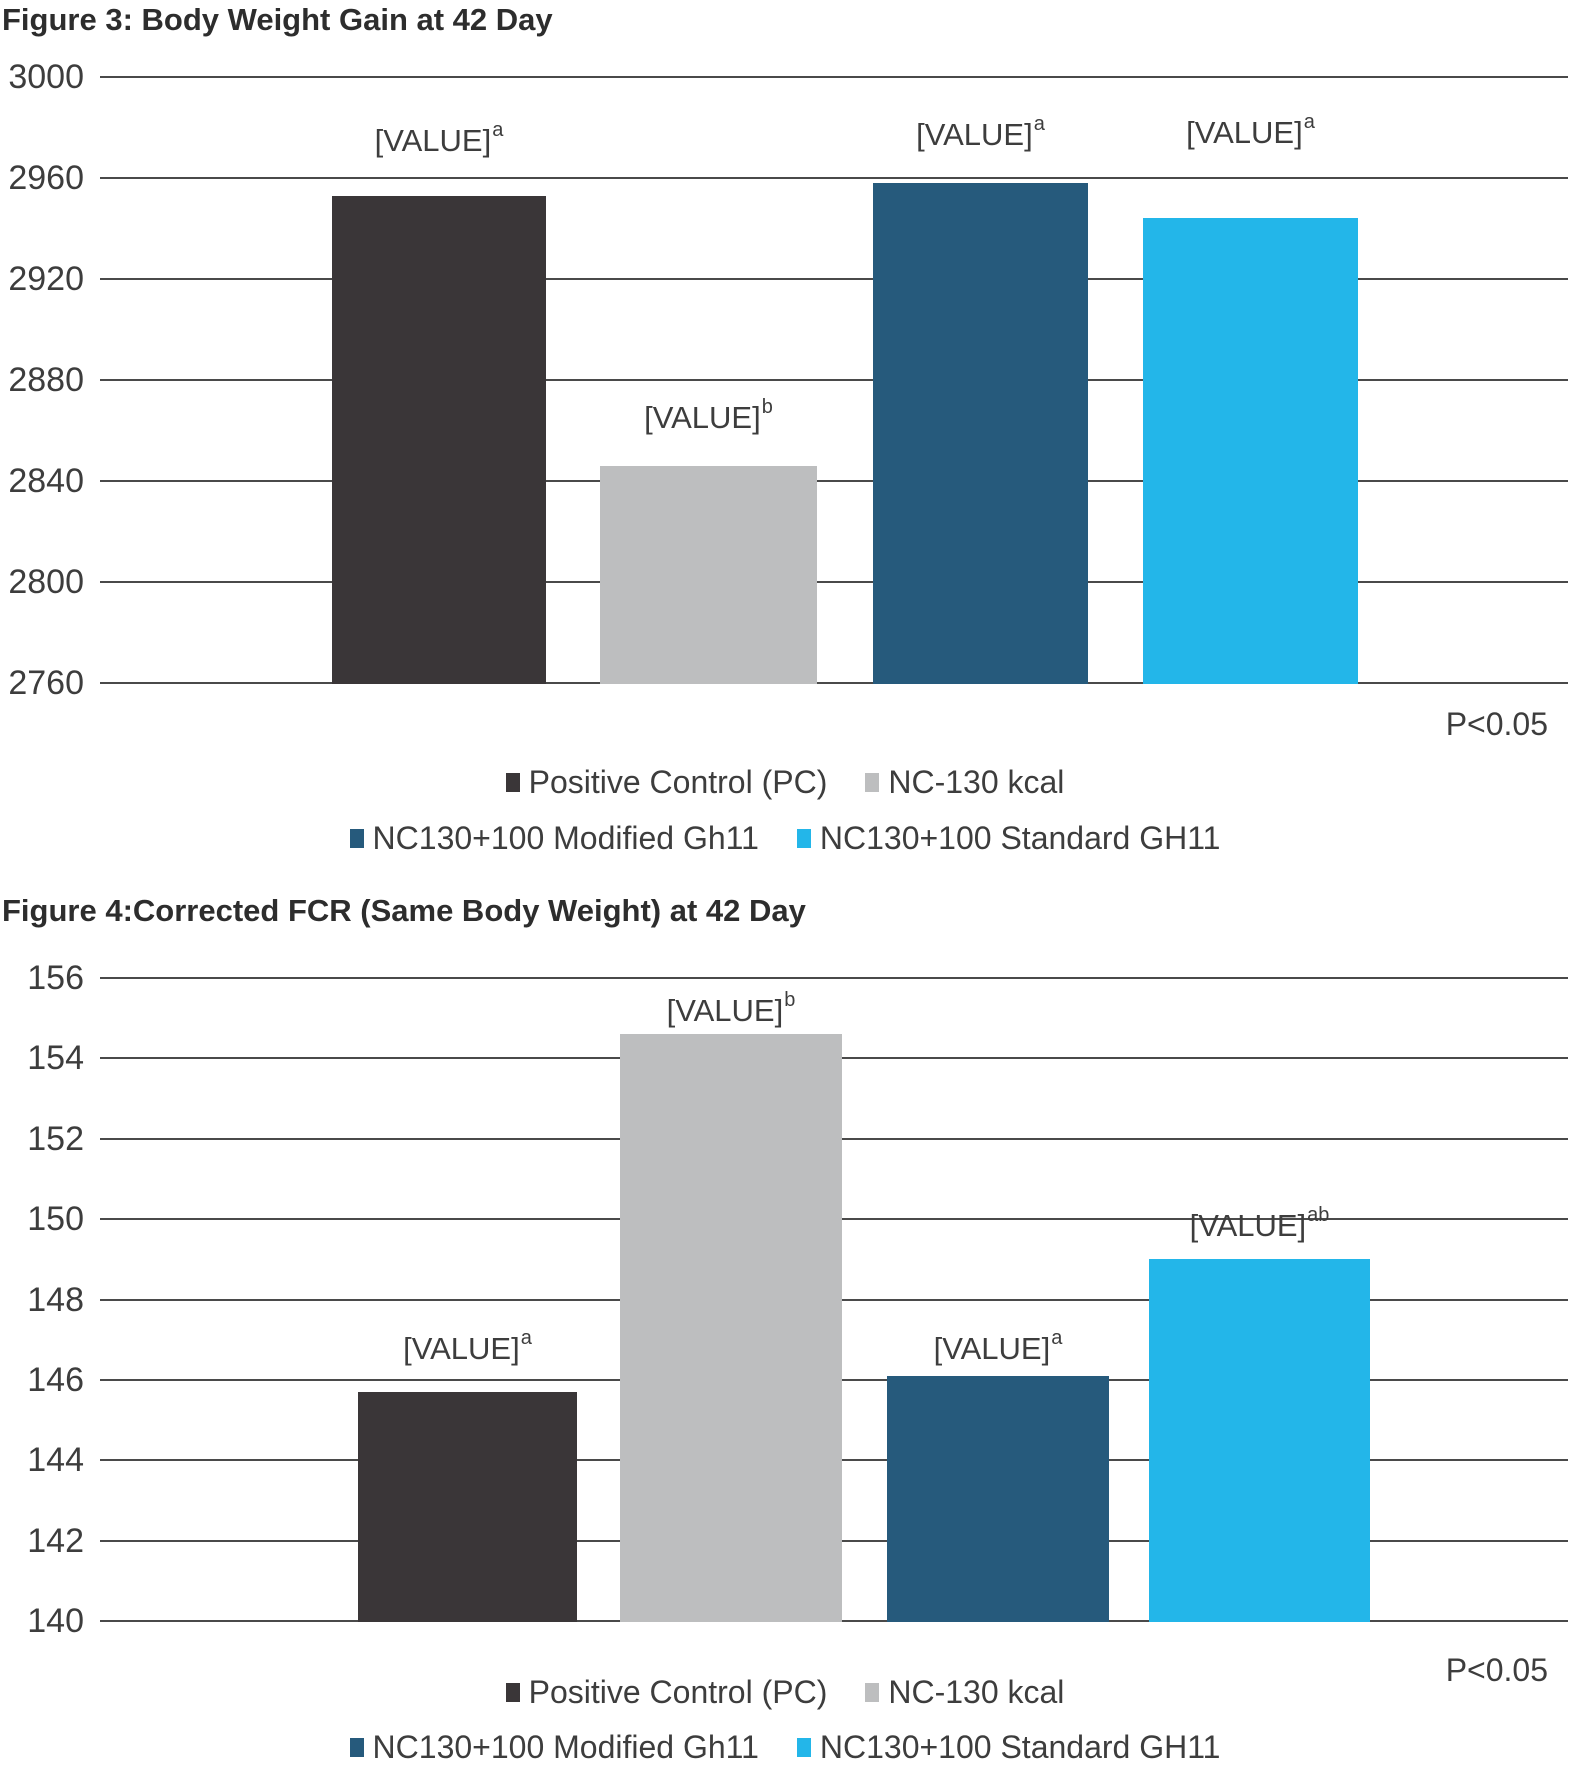 This screenshot has width=1570, height=1766. Describe the element at coordinates (731, 1328) in the screenshot. I see `bar-2-figure4` at that location.